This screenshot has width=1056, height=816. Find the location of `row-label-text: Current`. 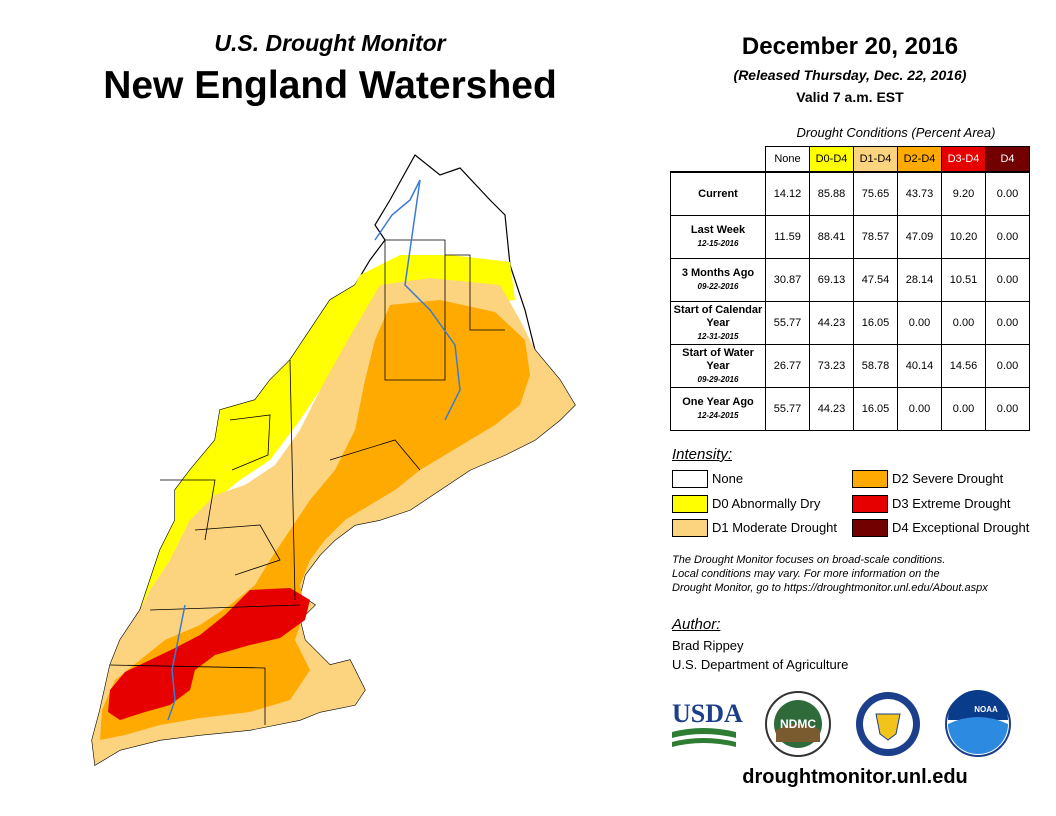

row-label-text: Current is located at coordinates (718, 193).